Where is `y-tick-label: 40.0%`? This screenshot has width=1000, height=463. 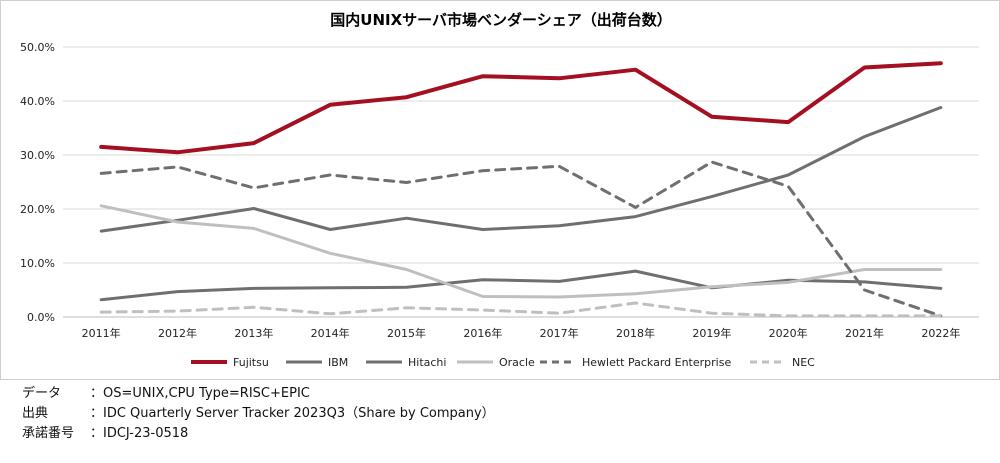
y-tick-label: 40.0% is located at coordinates (37, 101).